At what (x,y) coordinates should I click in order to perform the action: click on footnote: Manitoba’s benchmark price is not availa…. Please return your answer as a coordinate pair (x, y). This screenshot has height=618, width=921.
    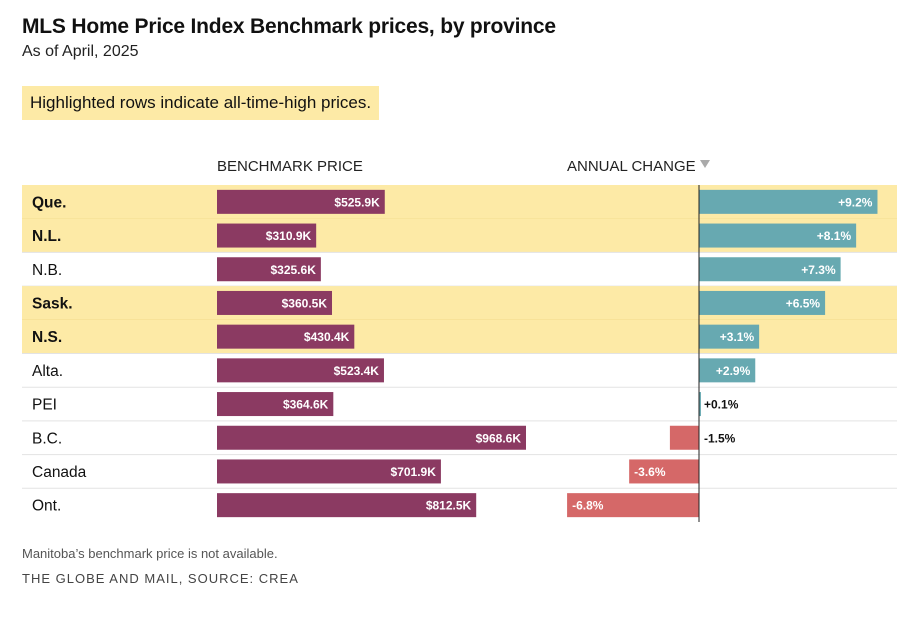
    Looking at the image, I should click on (150, 553).